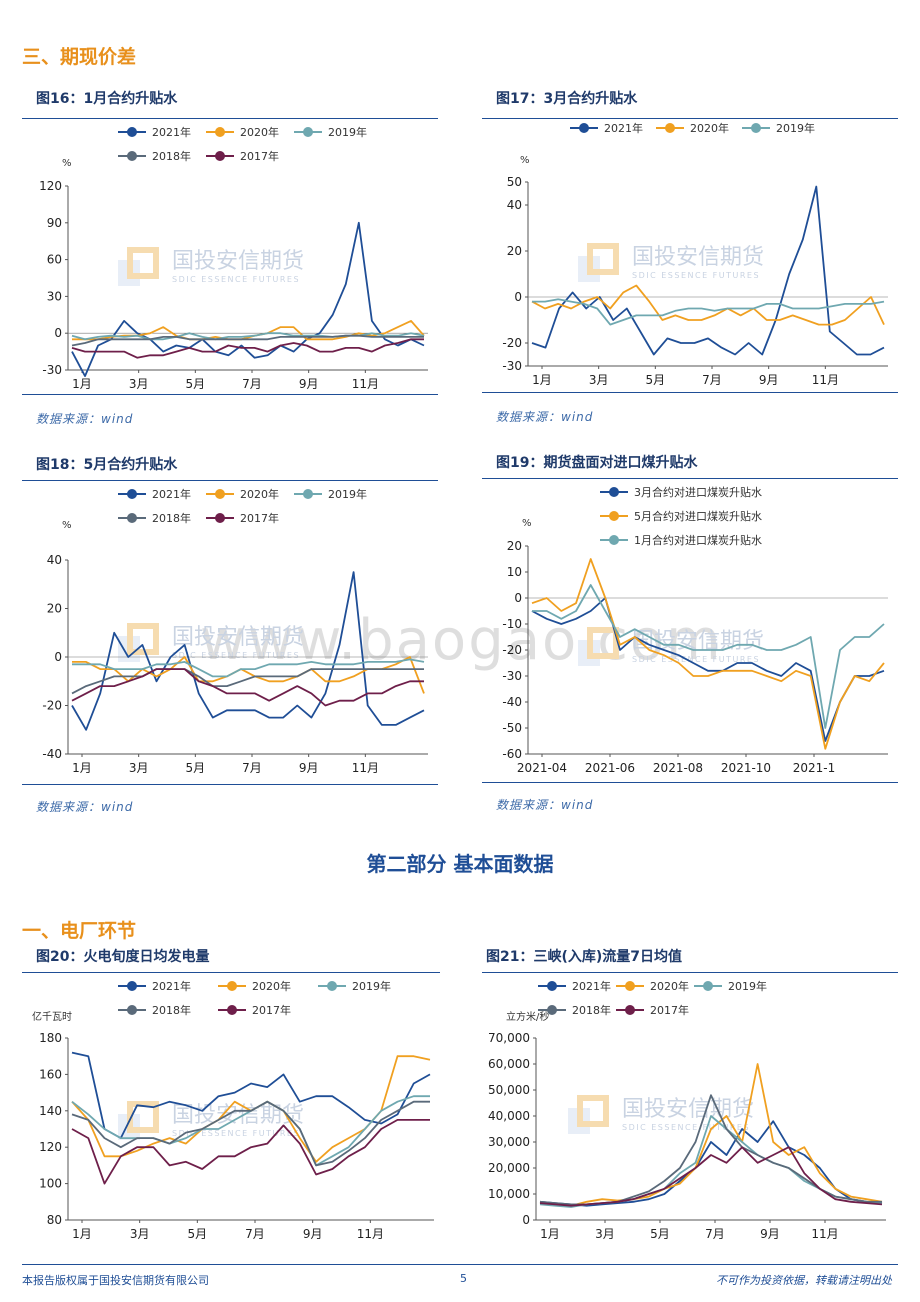 This screenshot has height=1302, width=920. Describe the element at coordinates (54, 609) in the screenshot. I see `y-tick-label: 20` at that location.